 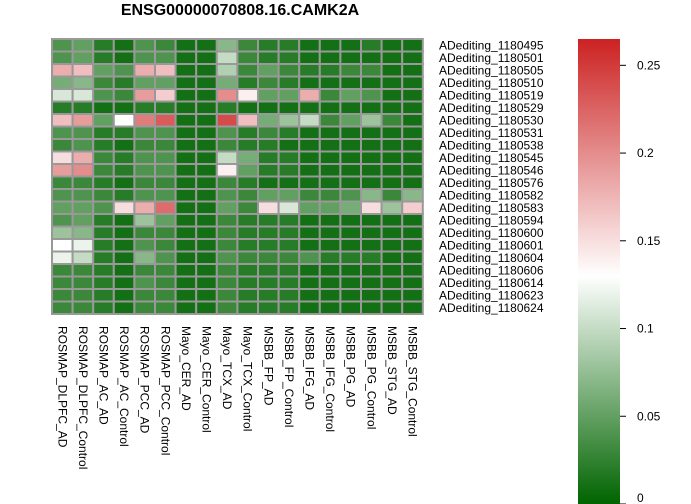 I want to click on legend-tick-label: 0.15, so click(x=649, y=241).